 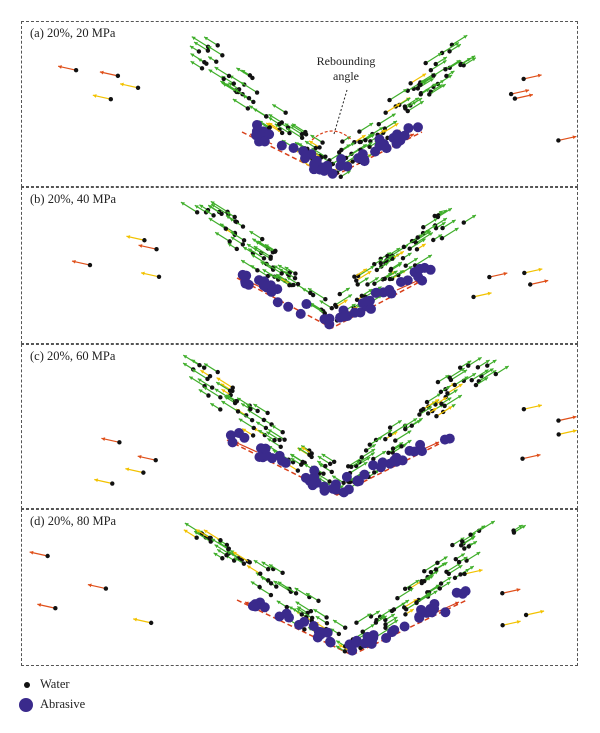 I want to click on panel-label: (c) 20%, 60 MPa, so click(x=73, y=356).